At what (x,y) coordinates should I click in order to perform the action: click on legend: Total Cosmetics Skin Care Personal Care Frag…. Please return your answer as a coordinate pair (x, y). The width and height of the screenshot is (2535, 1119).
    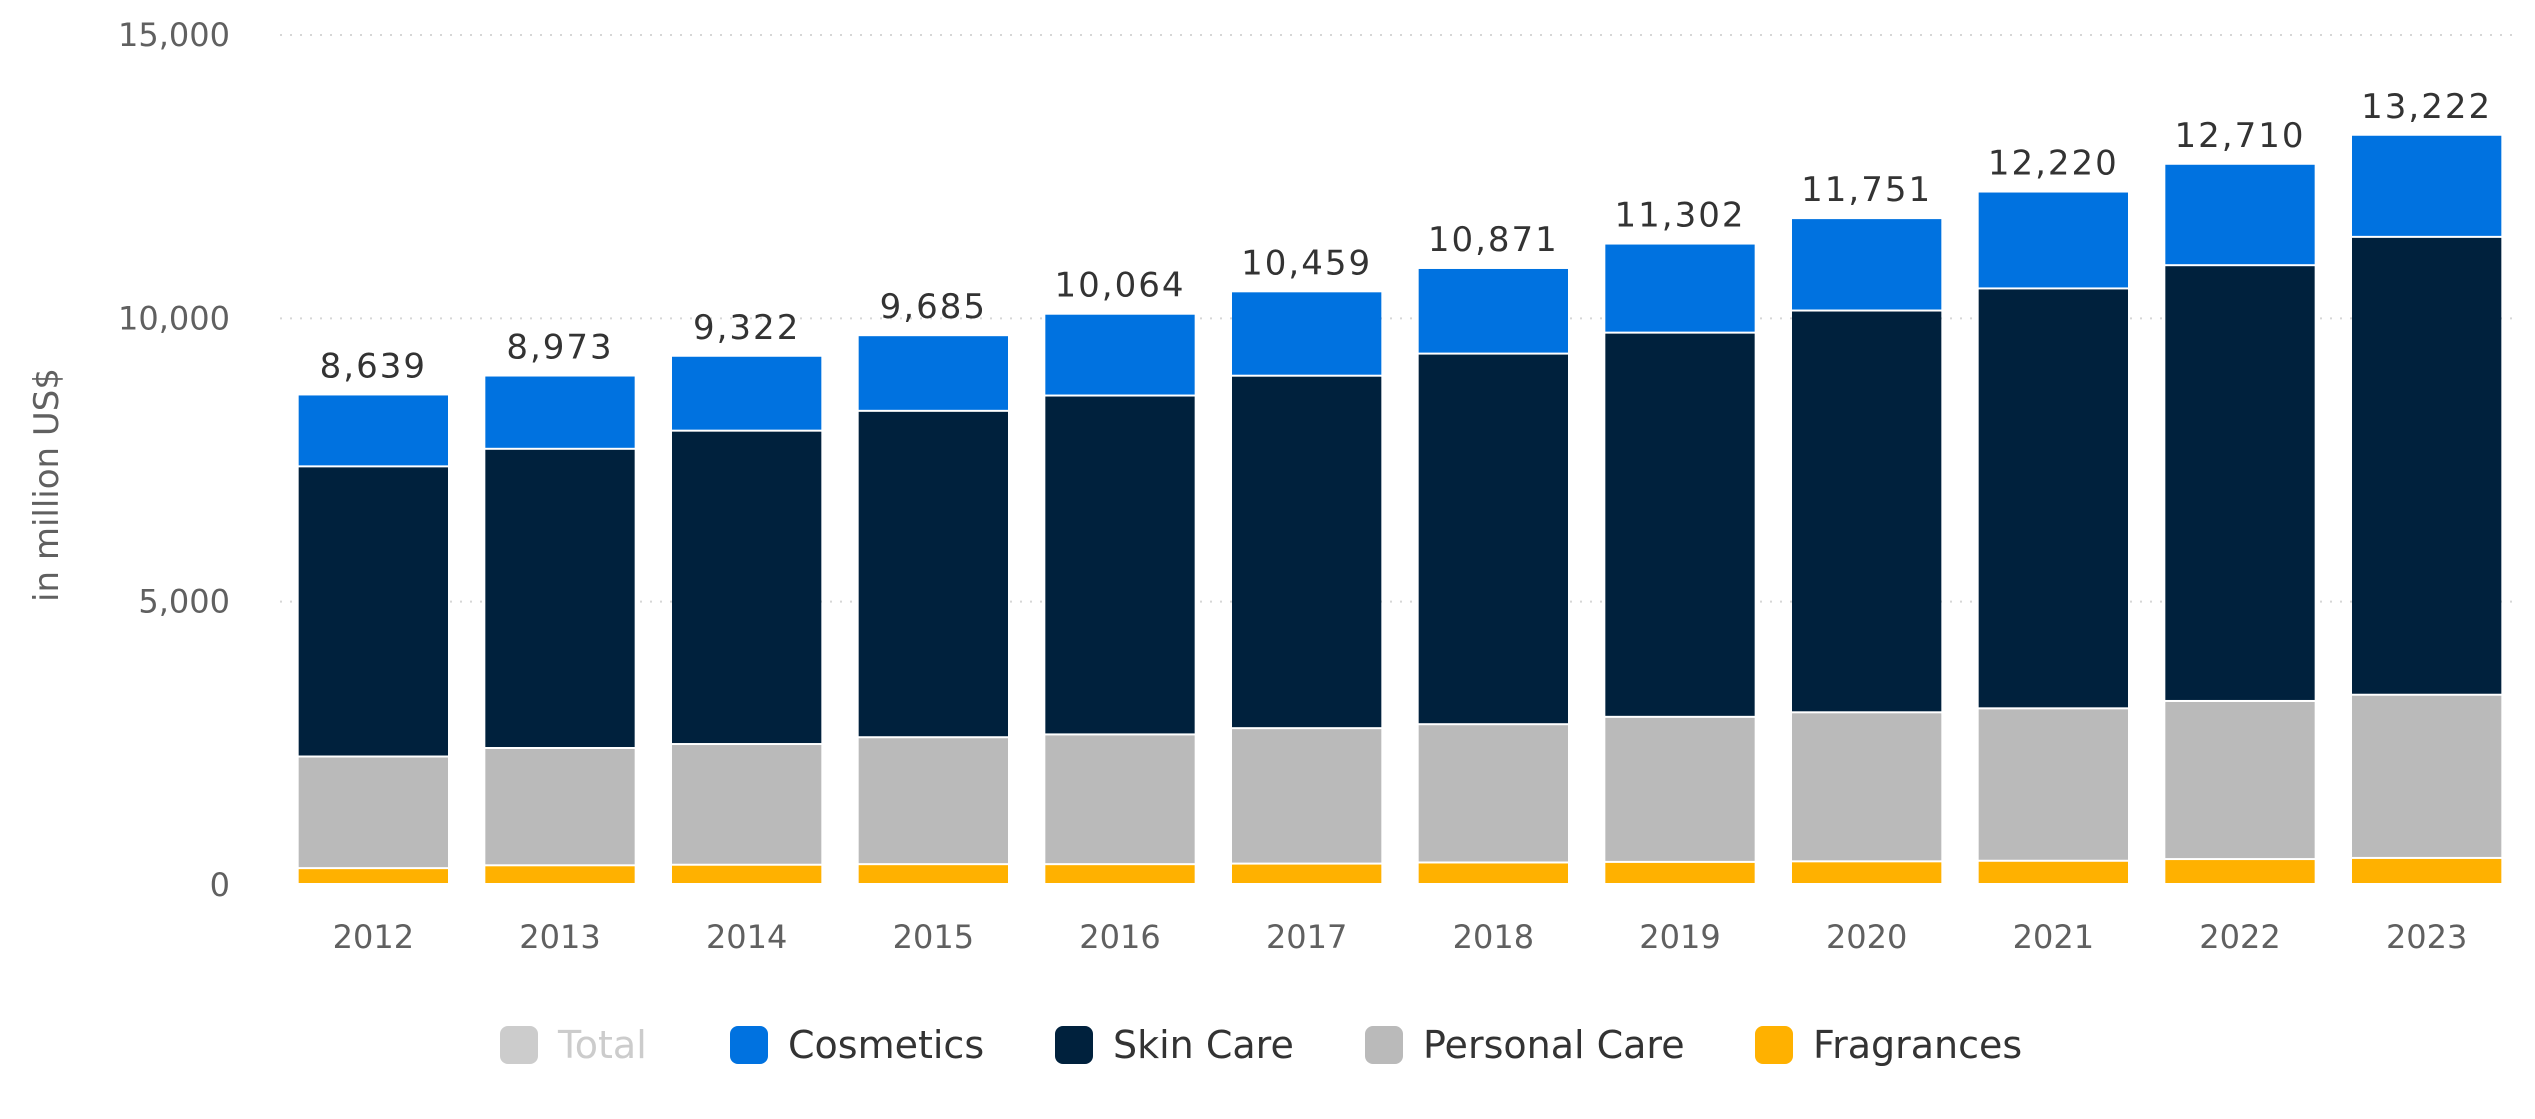
    Looking at the image, I should click on (1261, 1045).